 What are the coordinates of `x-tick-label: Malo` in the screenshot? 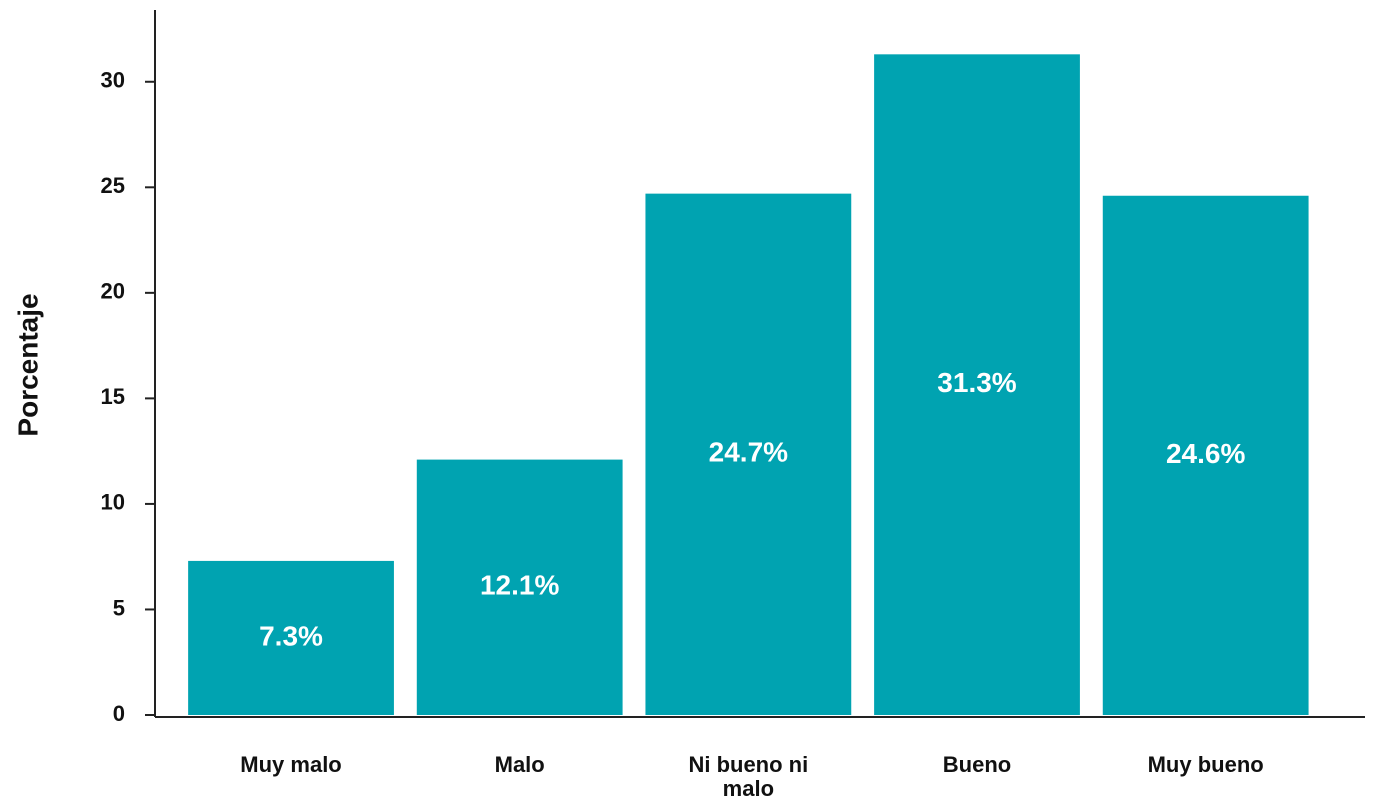 It's located at (519, 764).